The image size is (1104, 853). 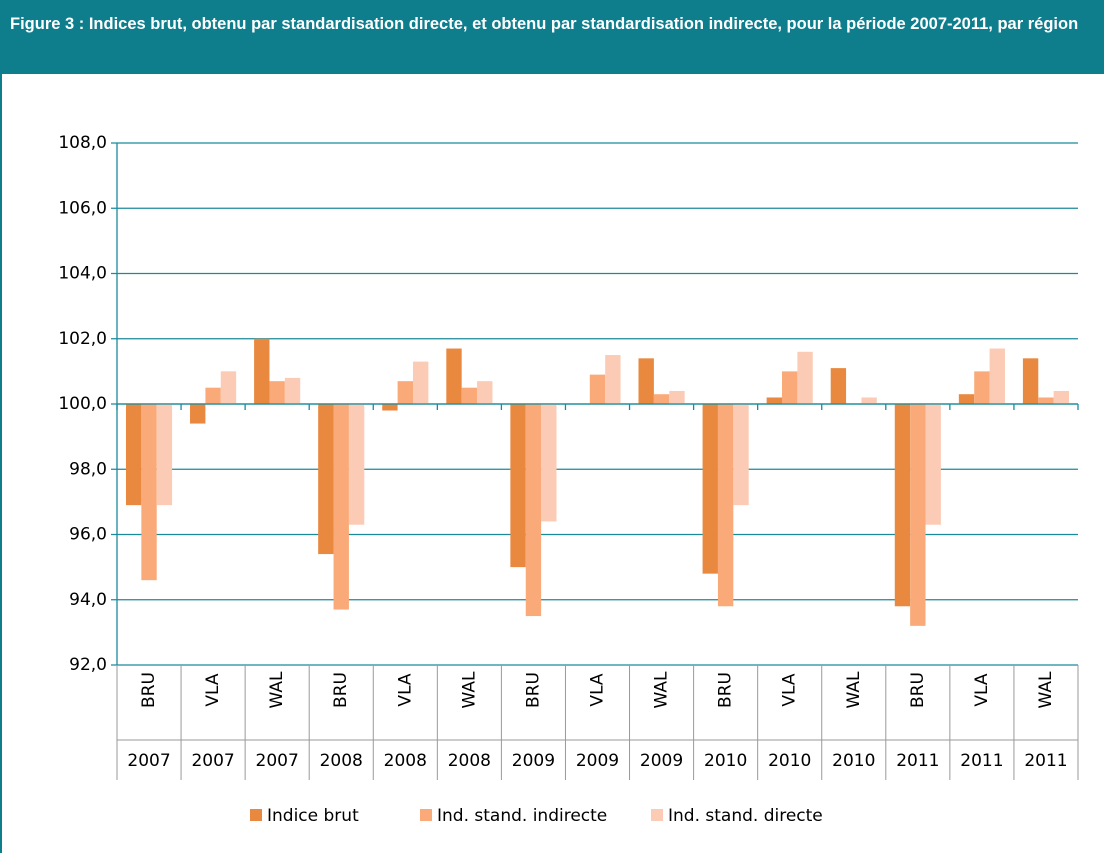 I want to click on y-tick-label: 102,0, so click(x=82, y=339).